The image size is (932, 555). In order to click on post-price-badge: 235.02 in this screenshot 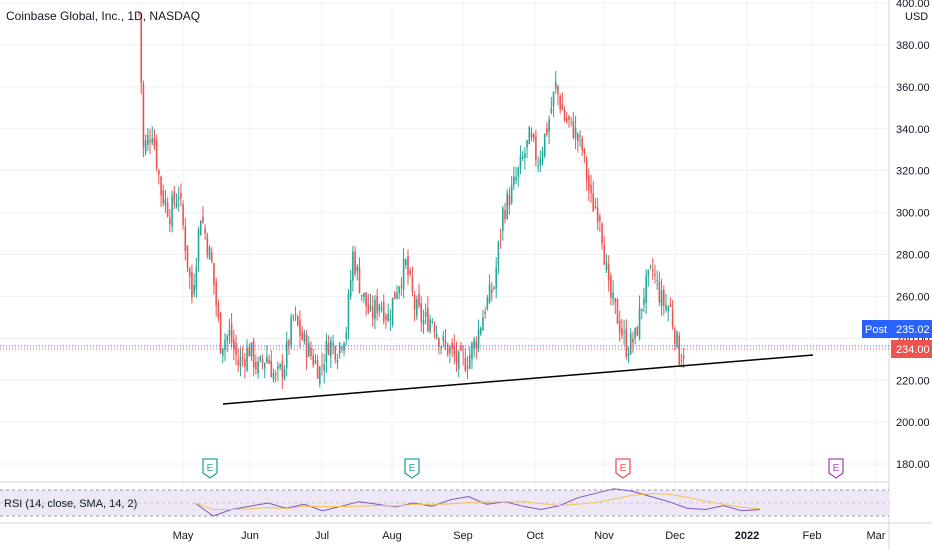, I will do `click(913, 330)`.